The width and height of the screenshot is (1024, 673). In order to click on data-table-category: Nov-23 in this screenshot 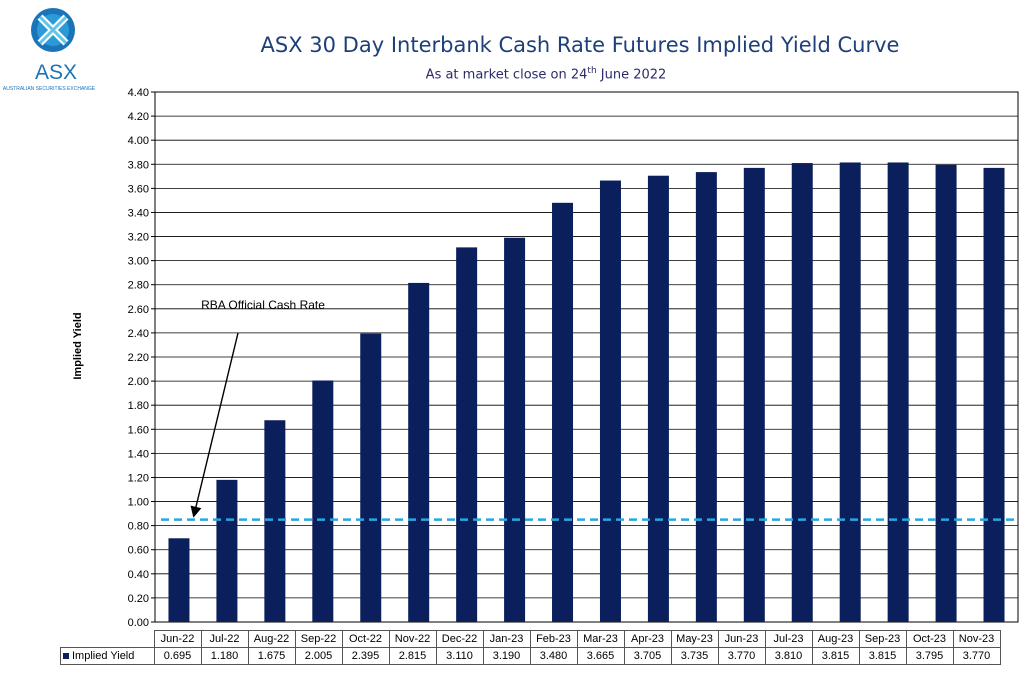, I will do `click(976, 639)`.